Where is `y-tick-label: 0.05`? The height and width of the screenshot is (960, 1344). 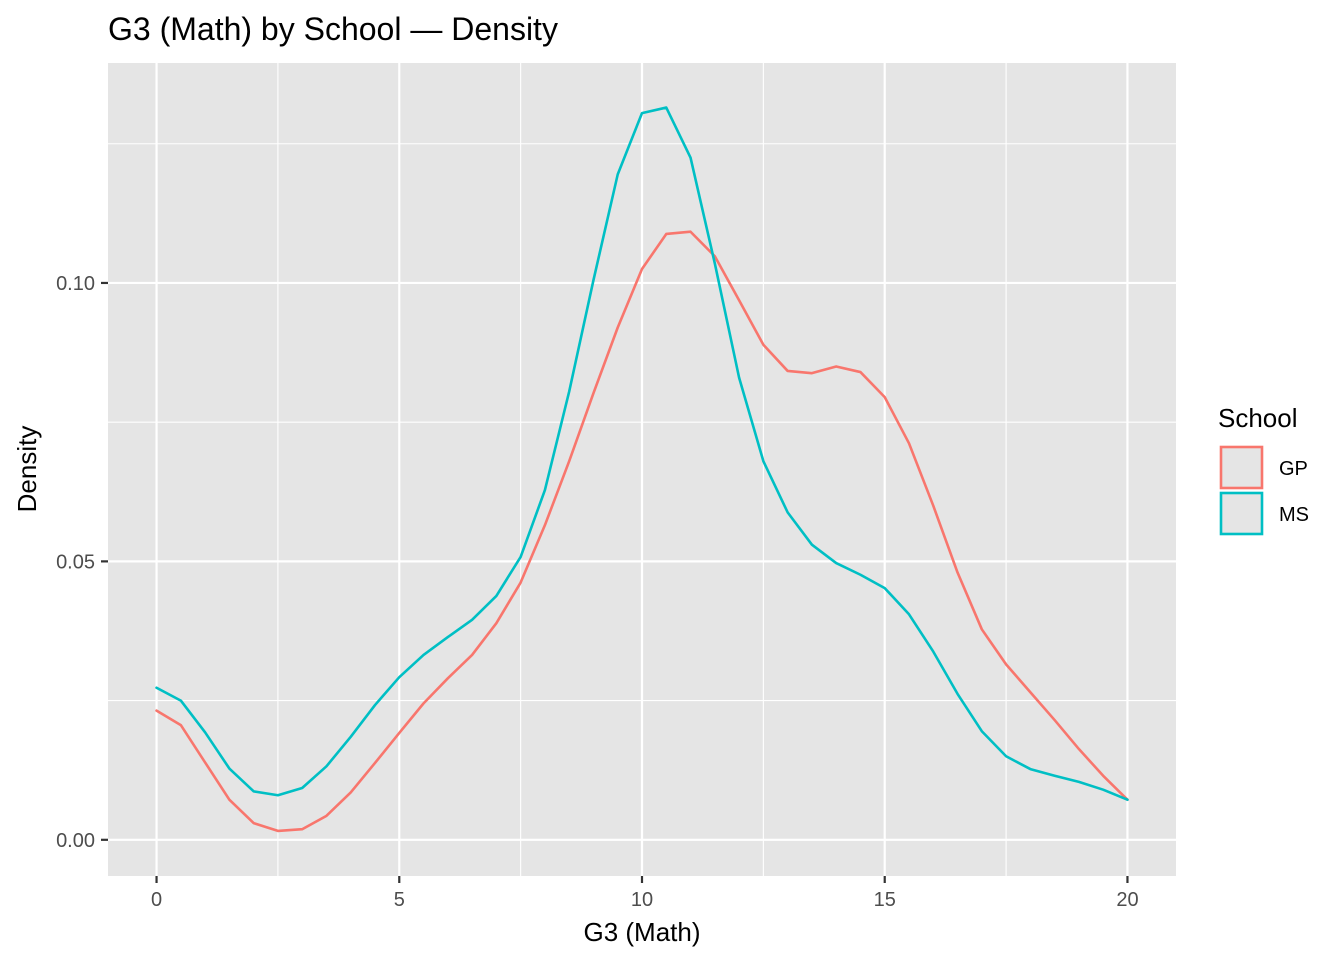
y-tick-label: 0.05 is located at coordinates (75, 562).